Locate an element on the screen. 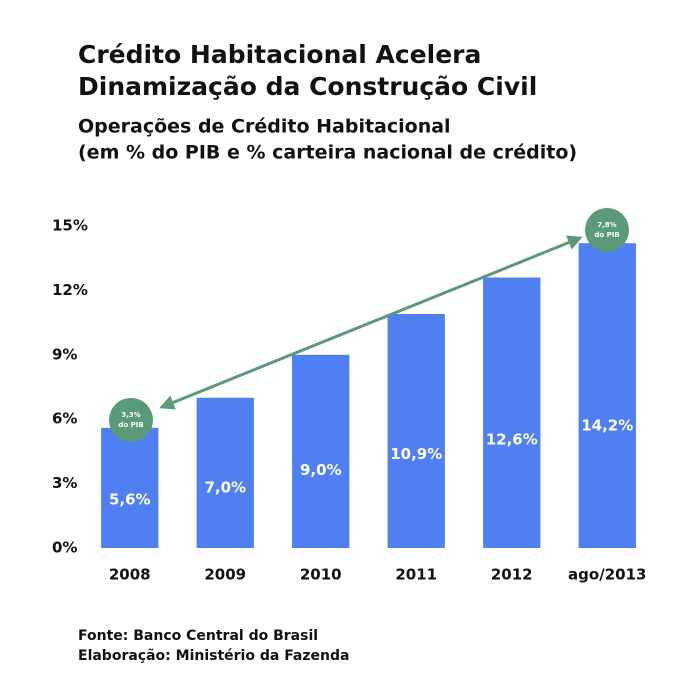 This screenshot has height=697, width=693. chart-title: Crédito Habitacional Acelera is located at coordinates (279, 54).